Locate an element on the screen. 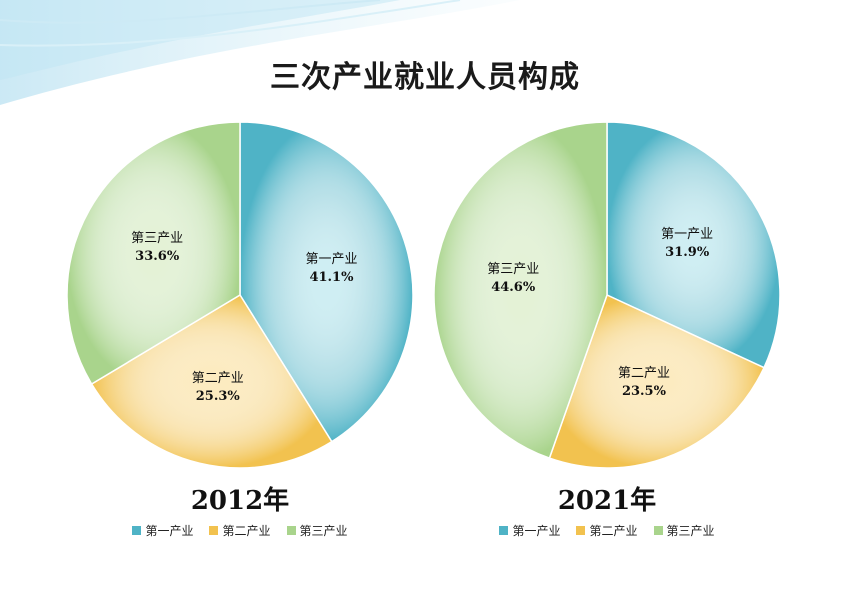 This screenshot has width=850, height=595. chart-year-title: 2021年 is located at coordinates (607, 501).